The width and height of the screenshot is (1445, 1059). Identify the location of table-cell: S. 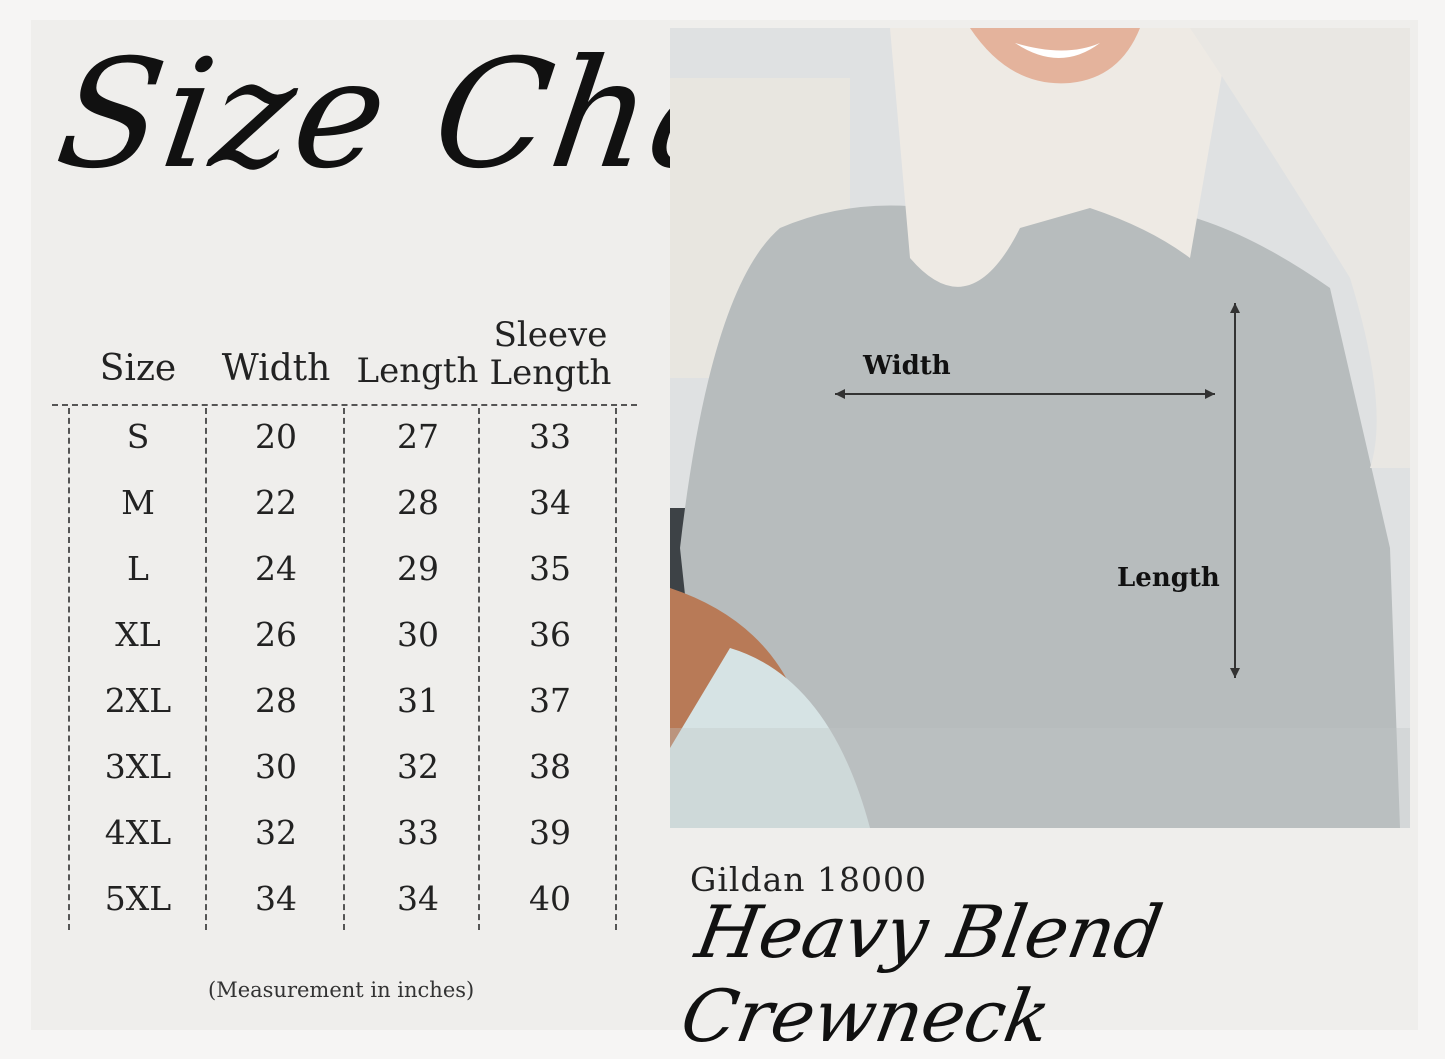
(138, 436).